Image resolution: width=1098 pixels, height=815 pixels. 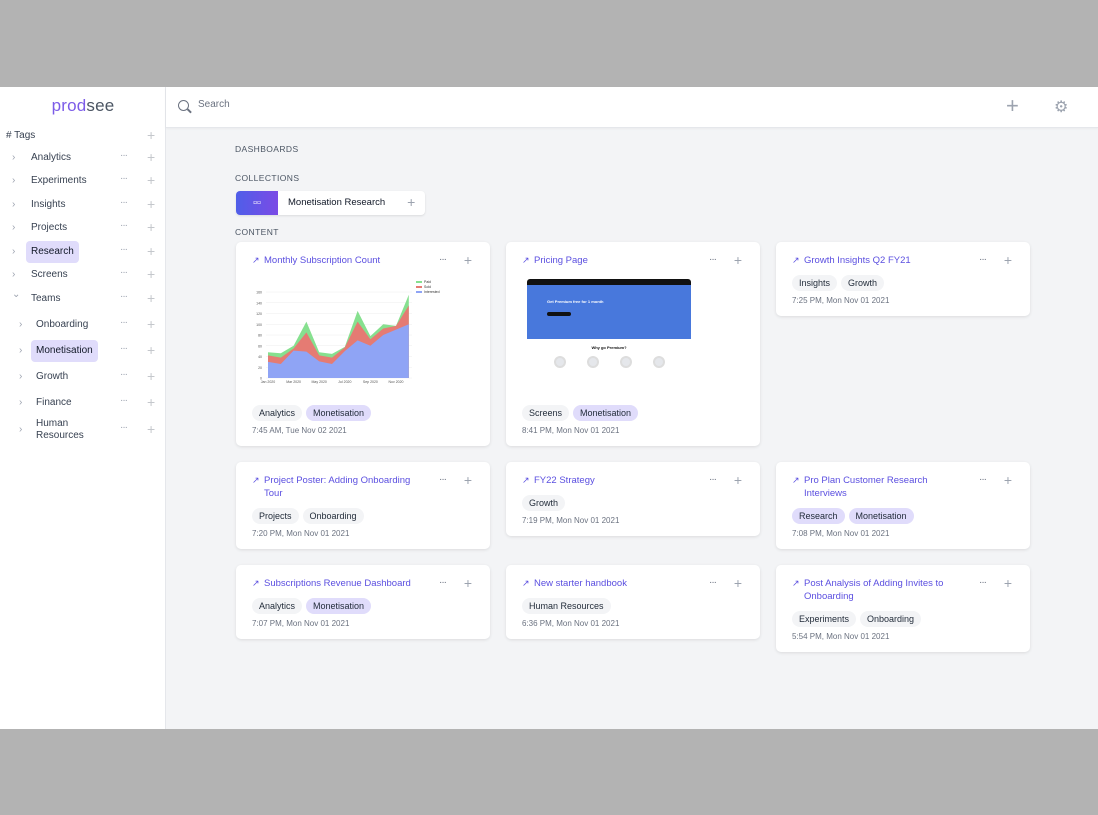 What do you see at coordinates (275, 516) in the screenshot?
I see `tag-chip: Projects` at bounding box center [275, 516].